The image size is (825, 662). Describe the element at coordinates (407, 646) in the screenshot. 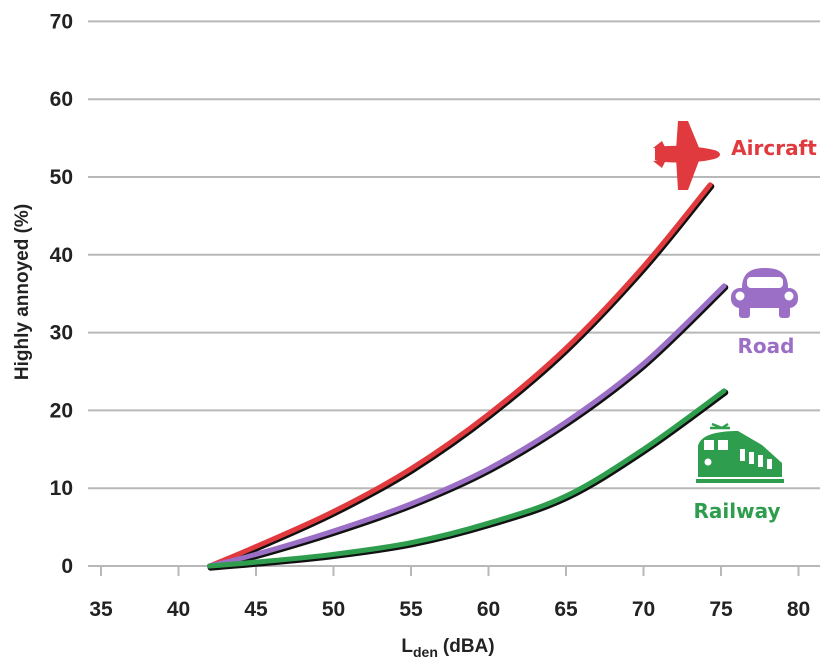

I see `x-axis-title-main: L` at that location.